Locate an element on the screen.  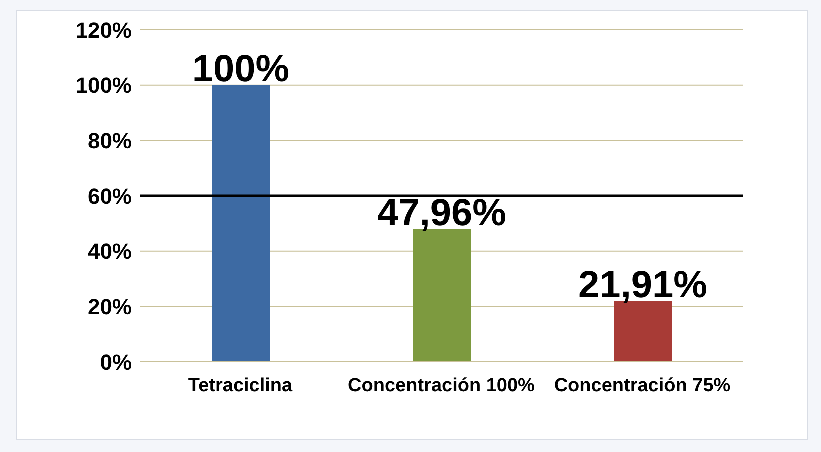
data-label: 100% is located at coordinates (241, 69).